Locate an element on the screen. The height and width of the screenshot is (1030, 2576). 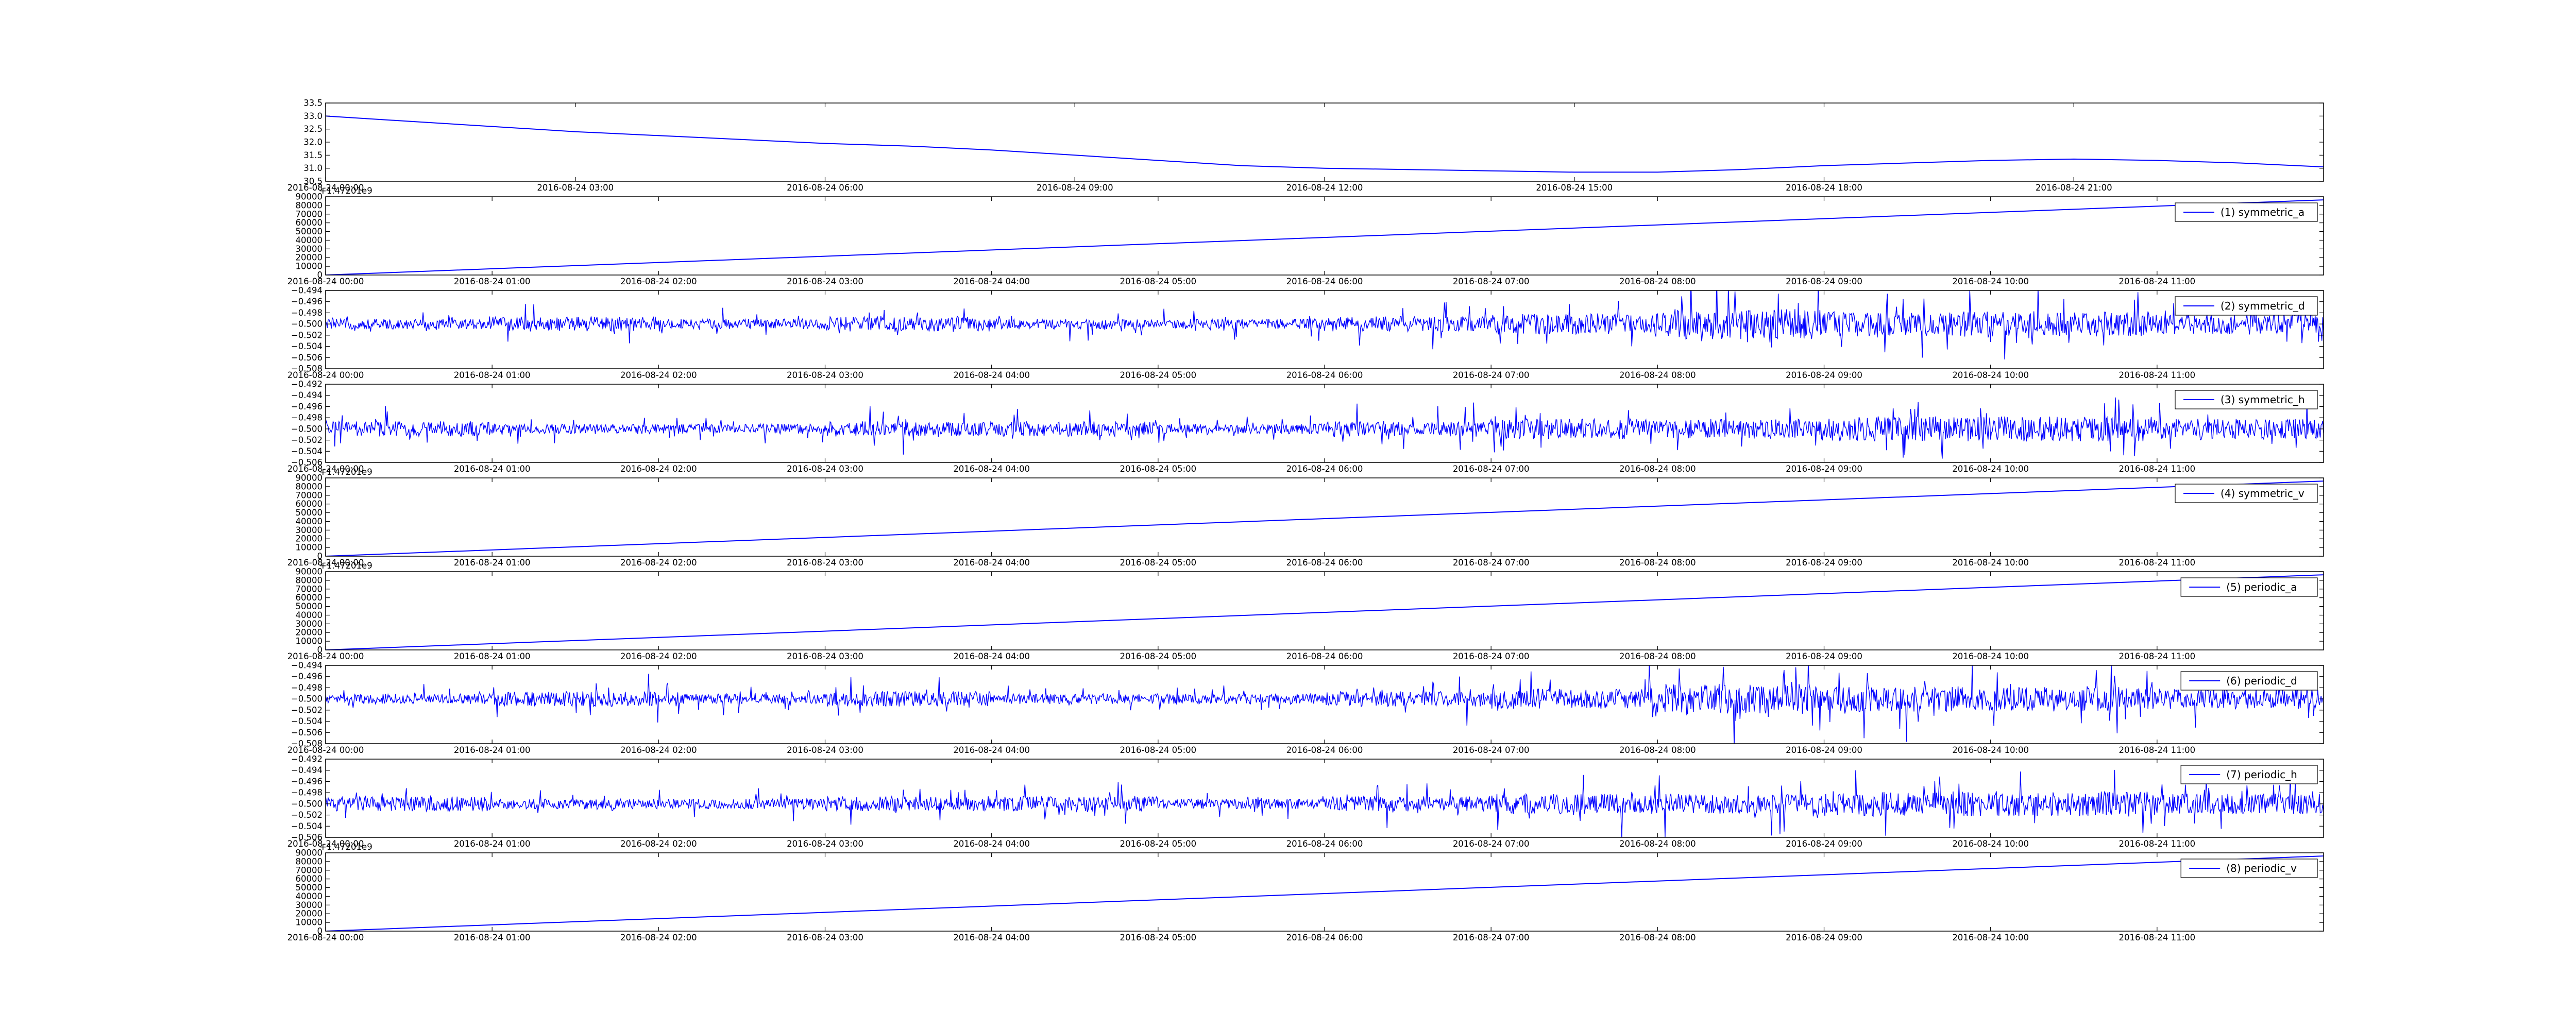
legend: (6) periodic_d is located at coordinates (2249, 681).